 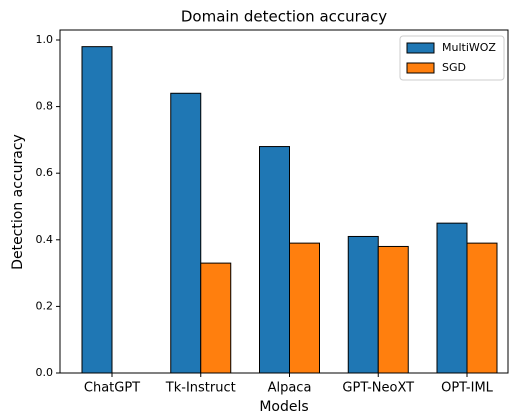 What do you see at coordinates (454, 67) in the screenshot?
I see `legend-label: SGD` at bounding box center [454, 67].